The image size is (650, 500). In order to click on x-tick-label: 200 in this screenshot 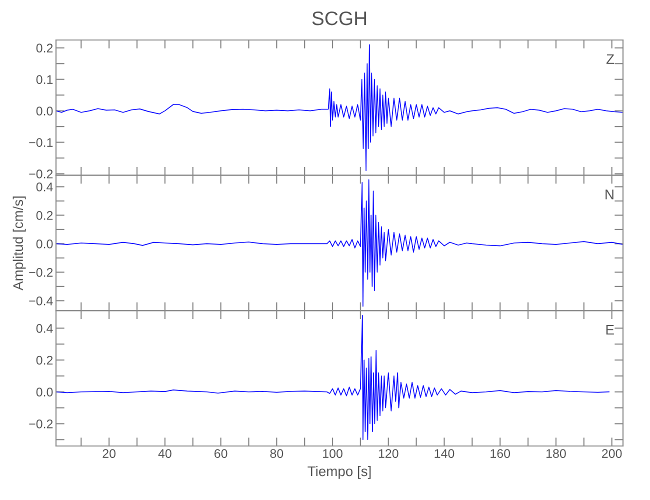, I will do `click(612, 453)`.